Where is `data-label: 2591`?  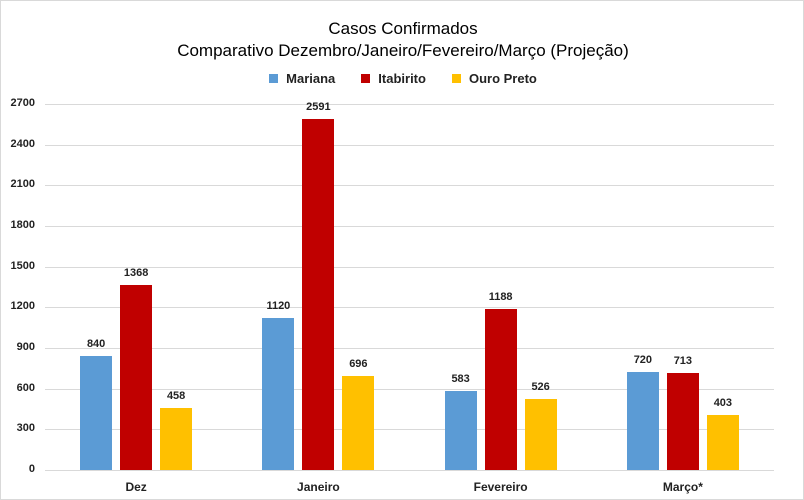 data-label: 2591 is located at coordinates (318, 106).